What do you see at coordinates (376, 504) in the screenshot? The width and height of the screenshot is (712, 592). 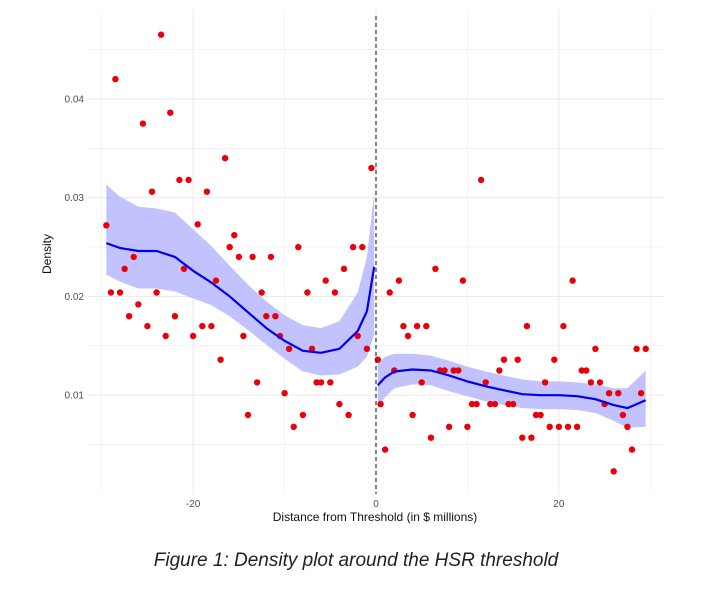 I see `x-tick-label: 0` at bounding box center [376, 504].